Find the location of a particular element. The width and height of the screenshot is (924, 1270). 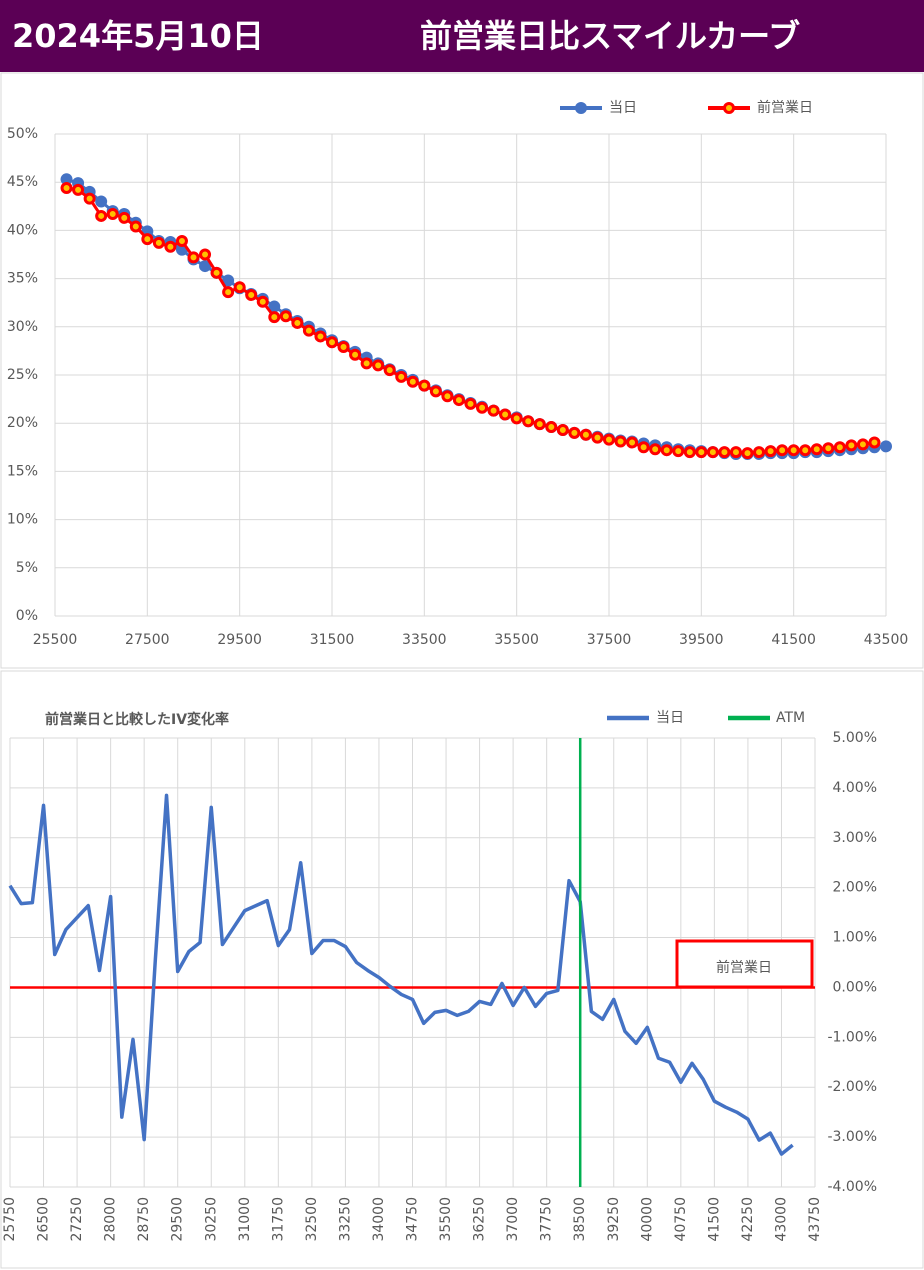

header-title: 前営業日比スマイルカーブ is located at coordinates (610, 36).